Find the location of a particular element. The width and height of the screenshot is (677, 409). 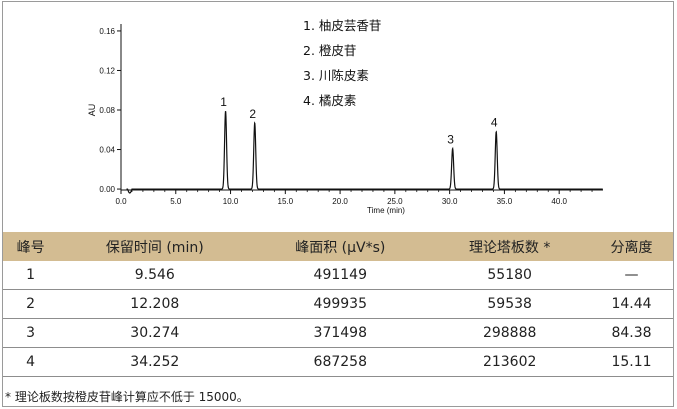

cell-peak-area: 499935 is located at coordinates (340, 304).